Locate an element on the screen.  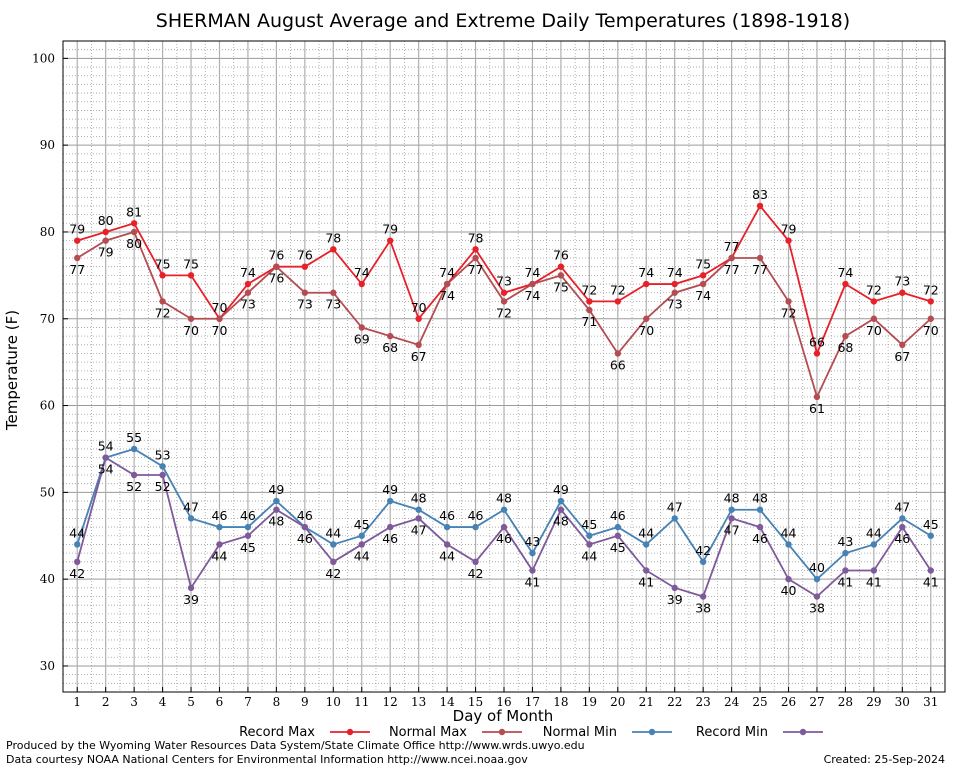
x-tick-label: 23 is located at coordinates (703, 702).